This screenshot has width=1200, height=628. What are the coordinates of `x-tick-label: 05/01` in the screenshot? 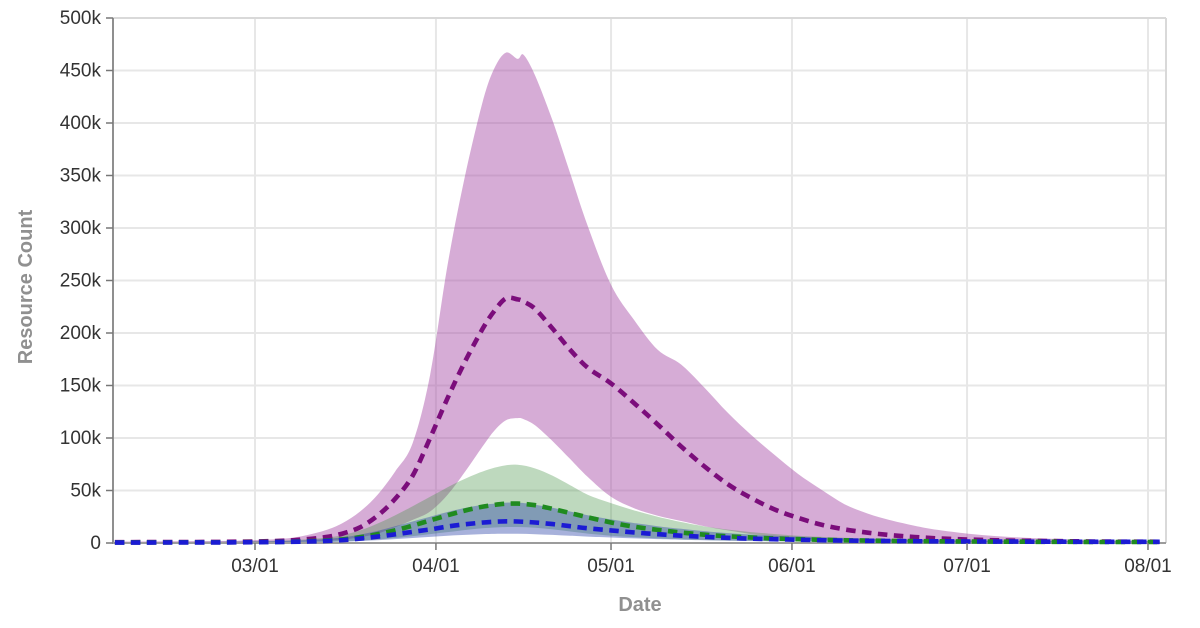 It's located at (611, 566).